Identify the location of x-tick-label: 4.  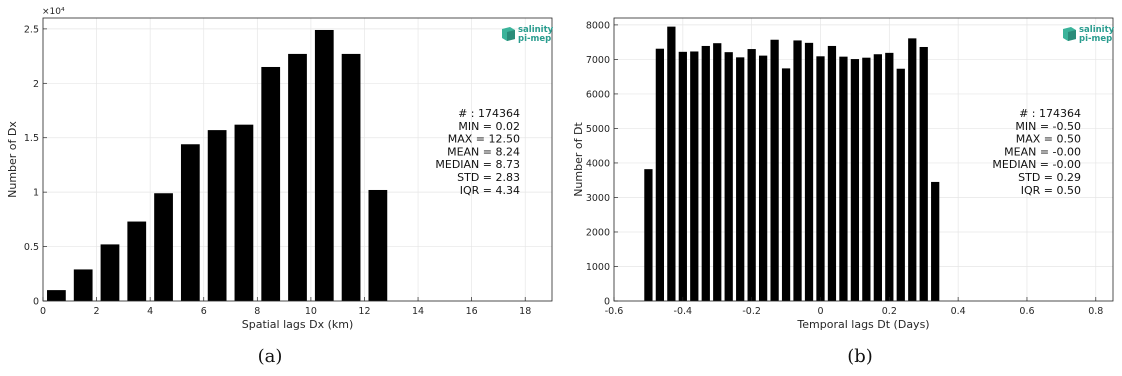
(150, 311).